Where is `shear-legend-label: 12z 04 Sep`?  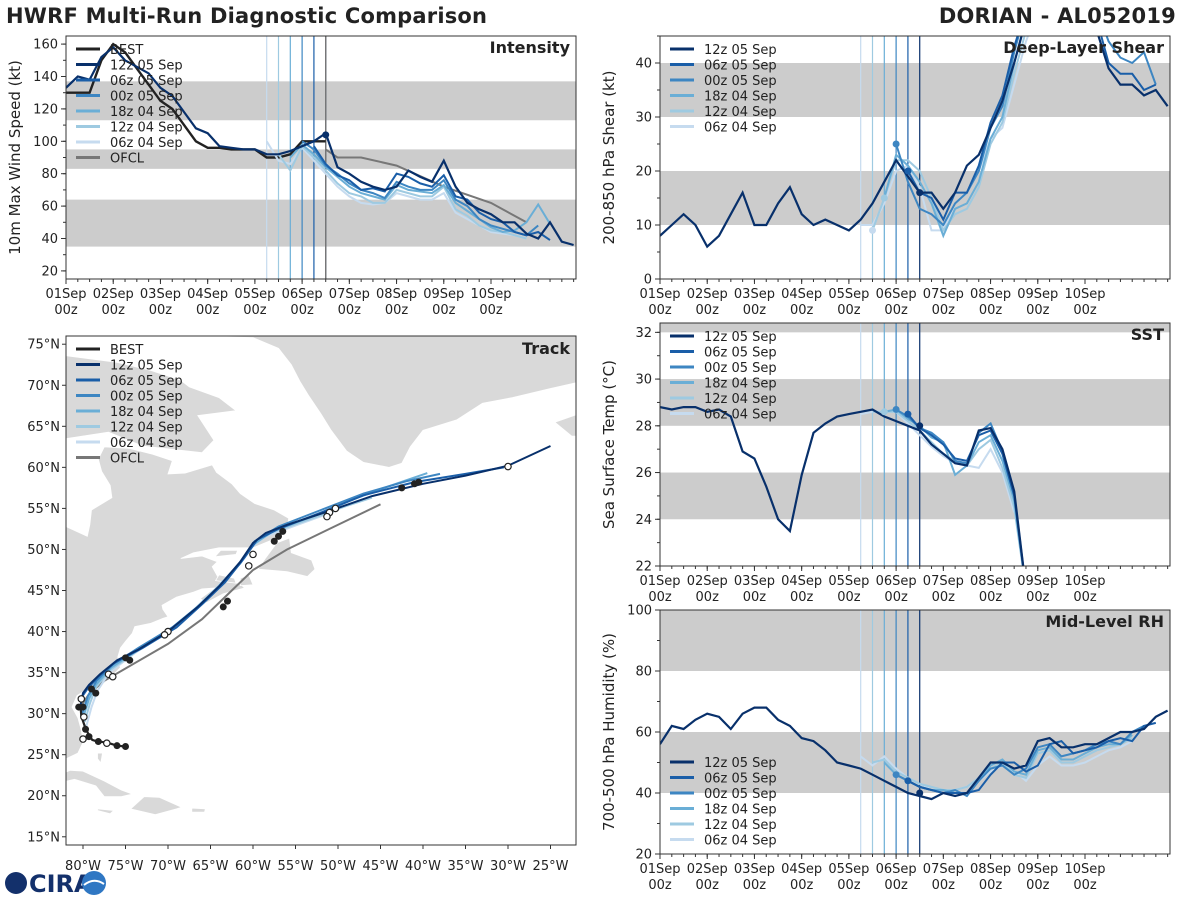 shear-legend-label: 12z 04 Sep is located at coordinates (740, 112).